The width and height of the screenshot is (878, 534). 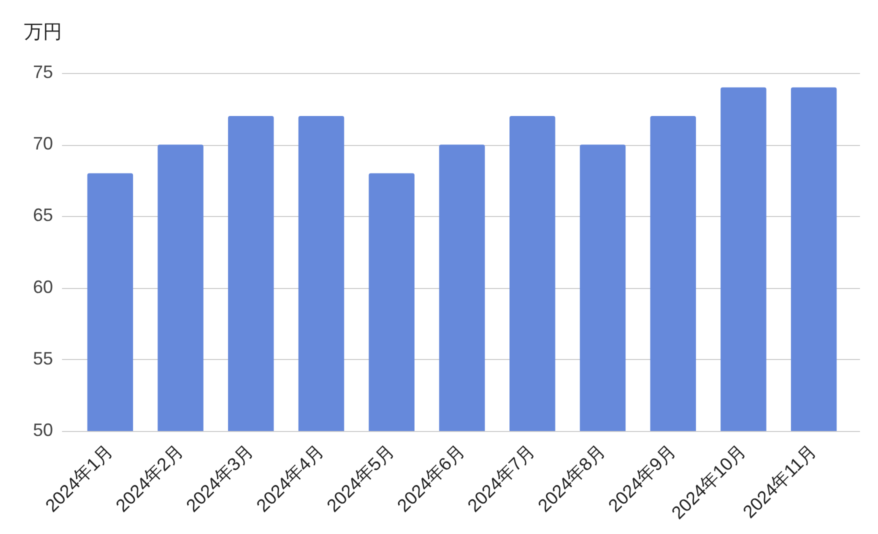 I want to click on y-axis-title: 万円, so click(x=43, y=33).